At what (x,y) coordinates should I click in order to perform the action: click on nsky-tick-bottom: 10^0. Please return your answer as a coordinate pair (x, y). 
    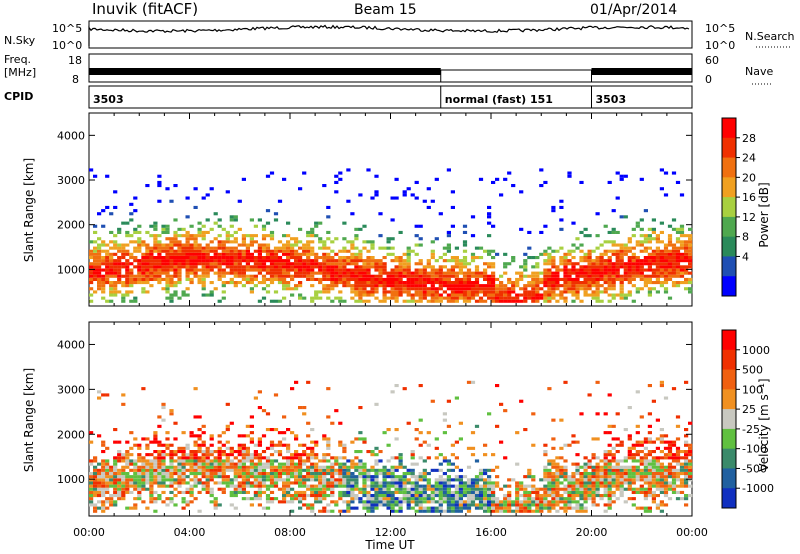
    Looking at the image, I should click on (67, 45).